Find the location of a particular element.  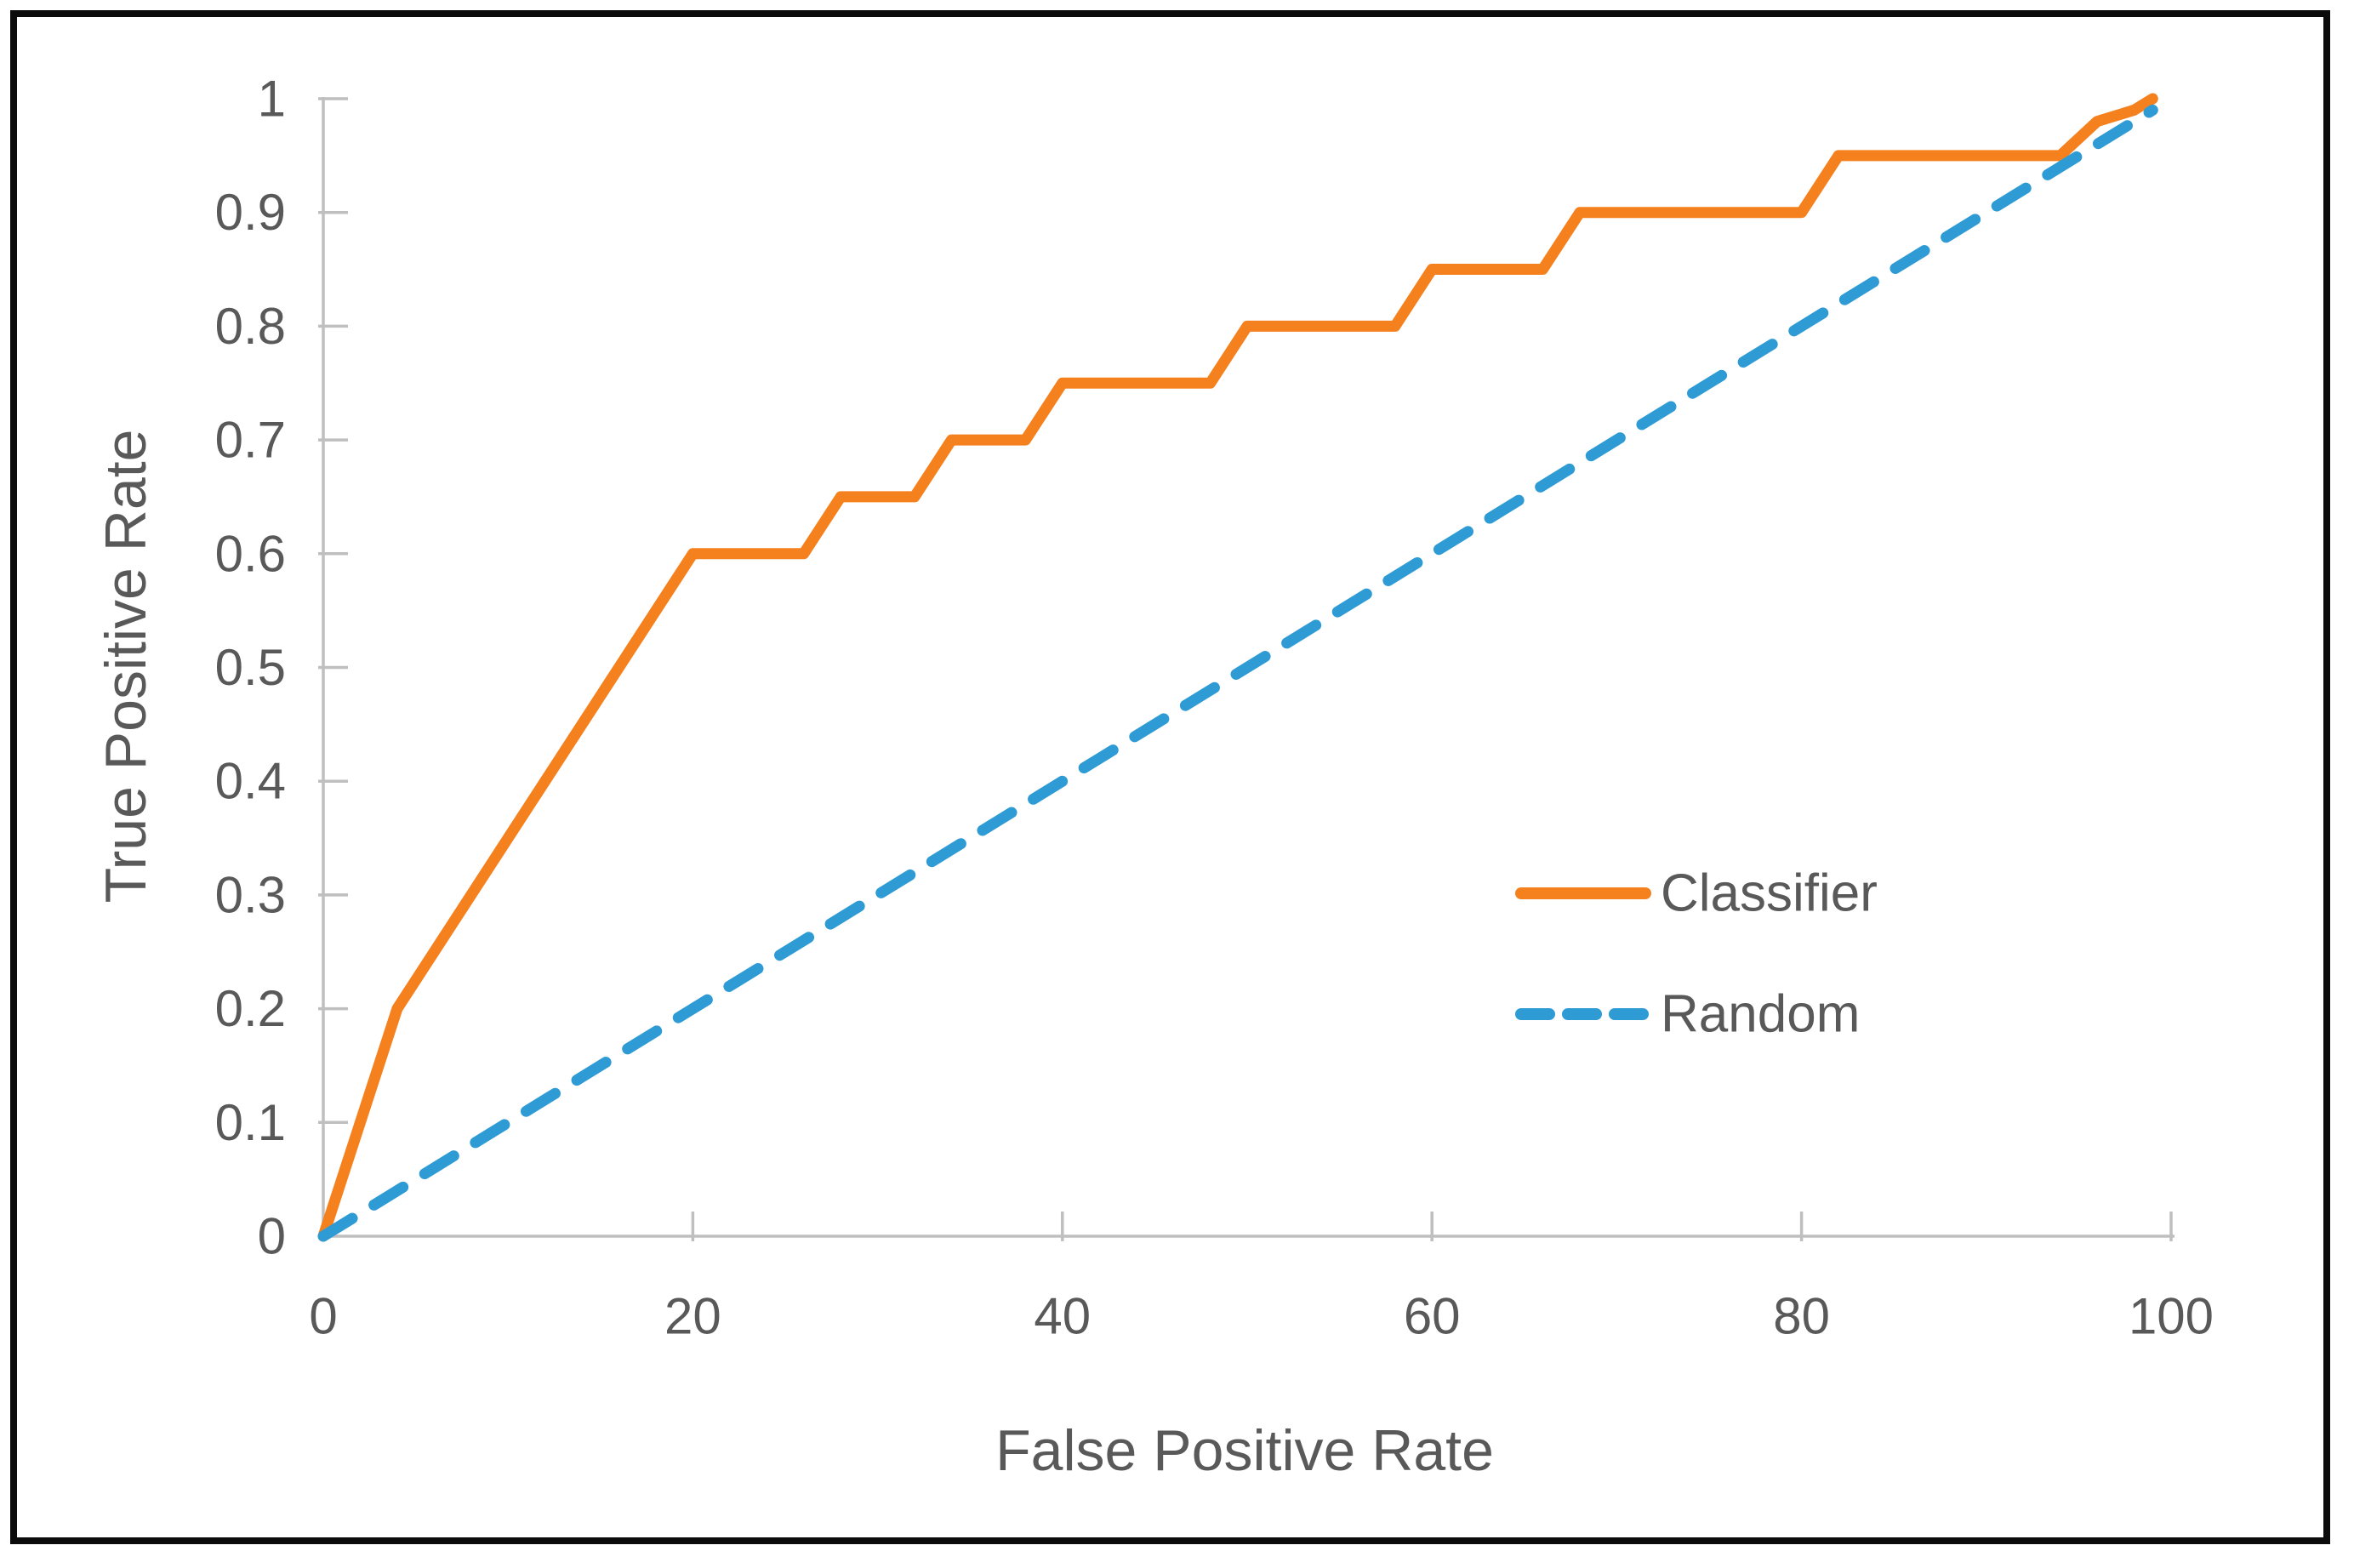

x-tick-label: 20 is located at coordinates (692, 1316).